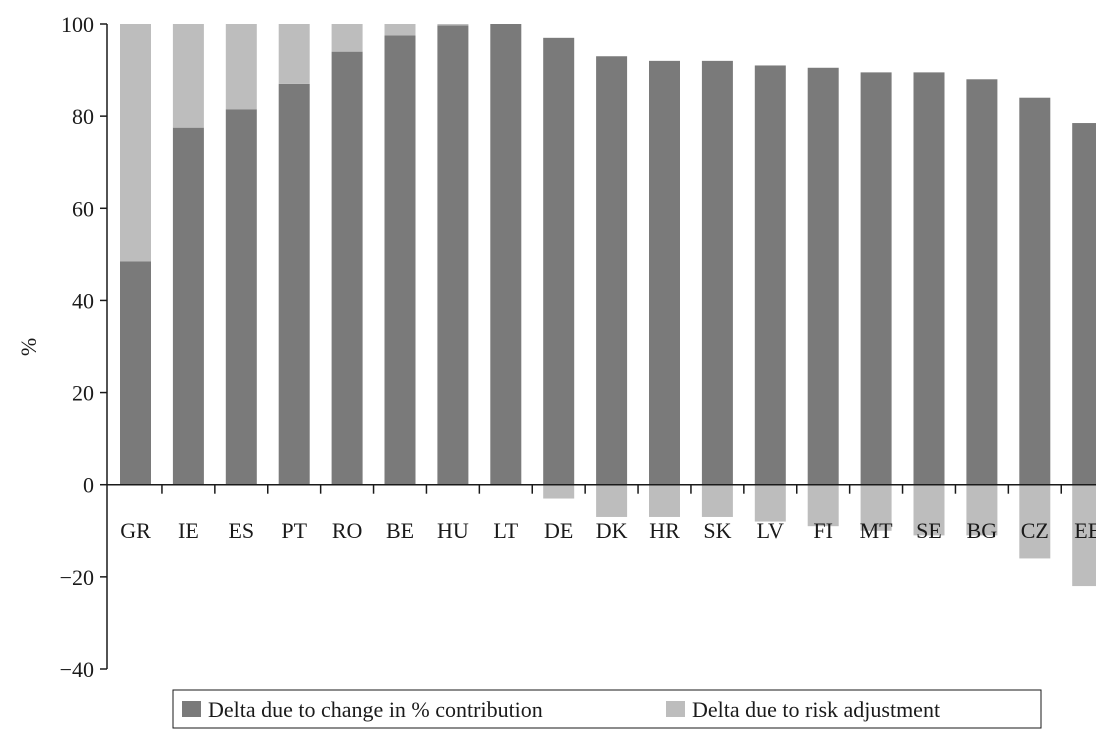  Describe the element at coordinates (294, 54) in the screenshot. I see `bar-risk-pt` at that location.